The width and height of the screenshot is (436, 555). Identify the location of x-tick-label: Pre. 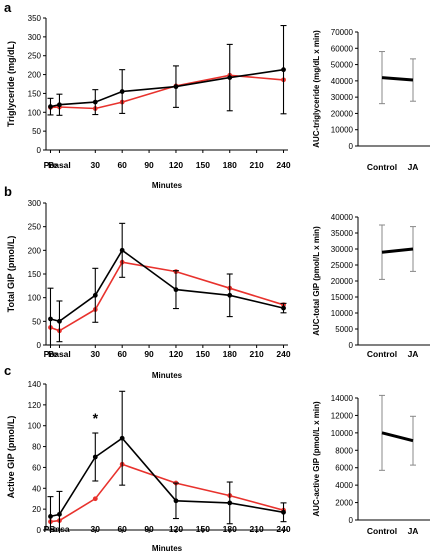
(51, 165).